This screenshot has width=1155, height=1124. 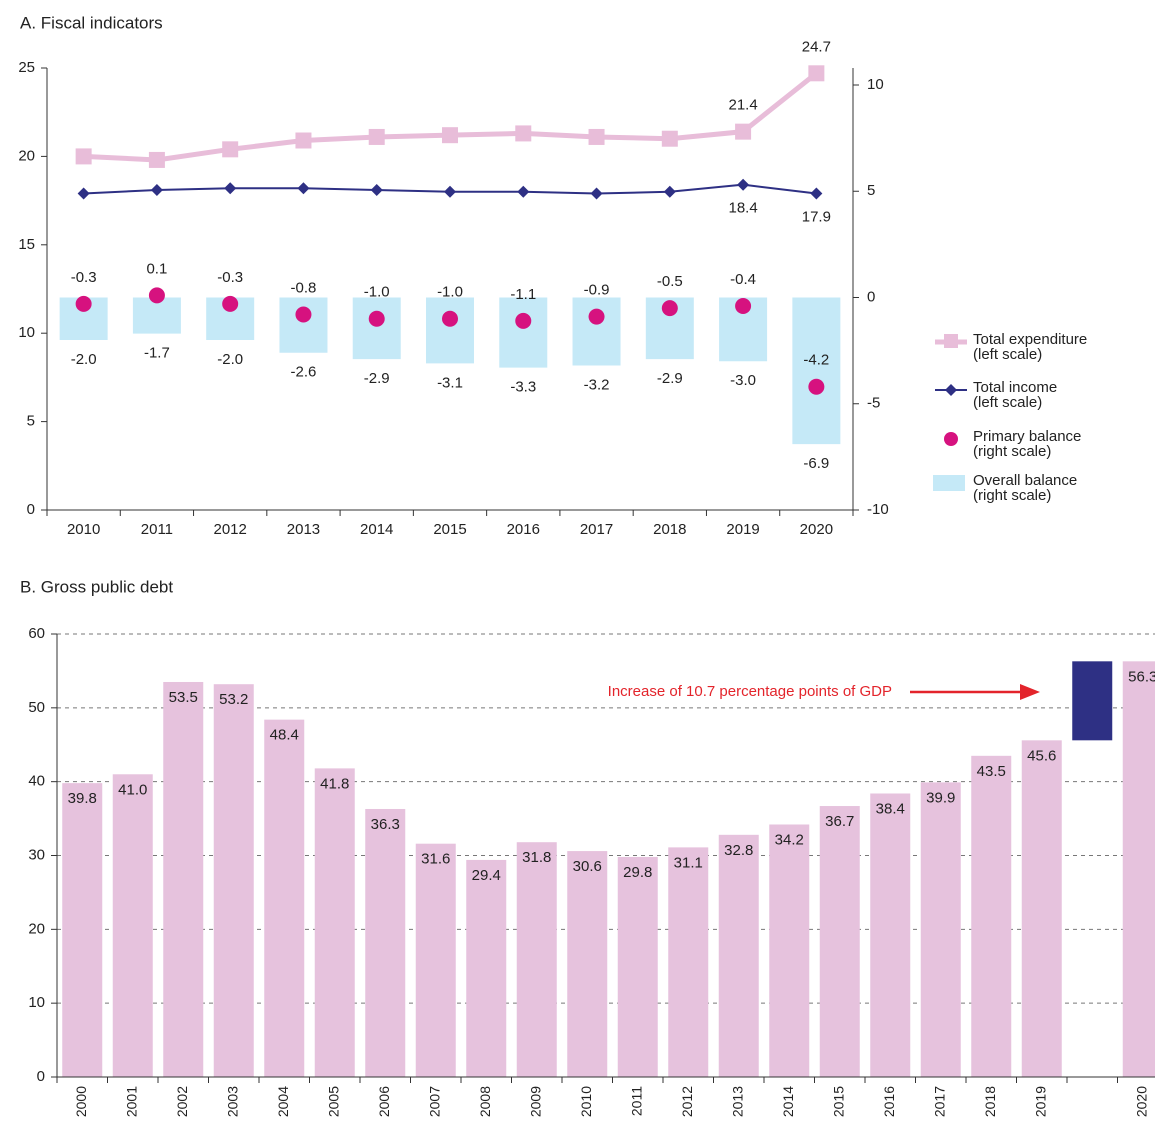 I want to click on y-tick-label: 0, so click(x=41, y=1076).